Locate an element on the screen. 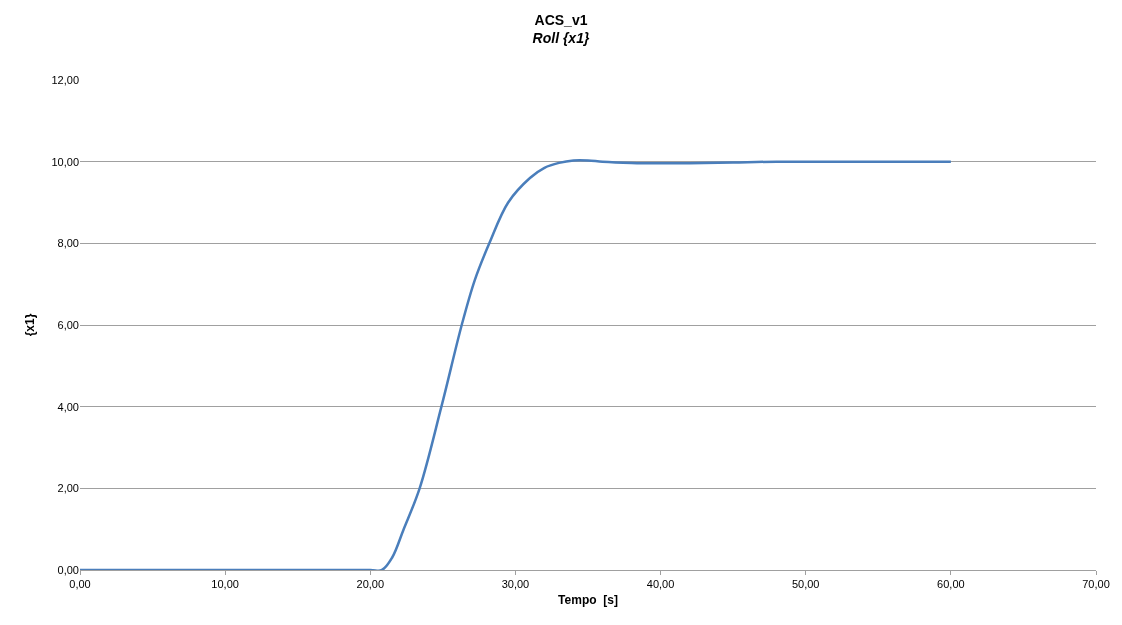  y-tick-label: 2,00 is located at coordinates (68, 488).